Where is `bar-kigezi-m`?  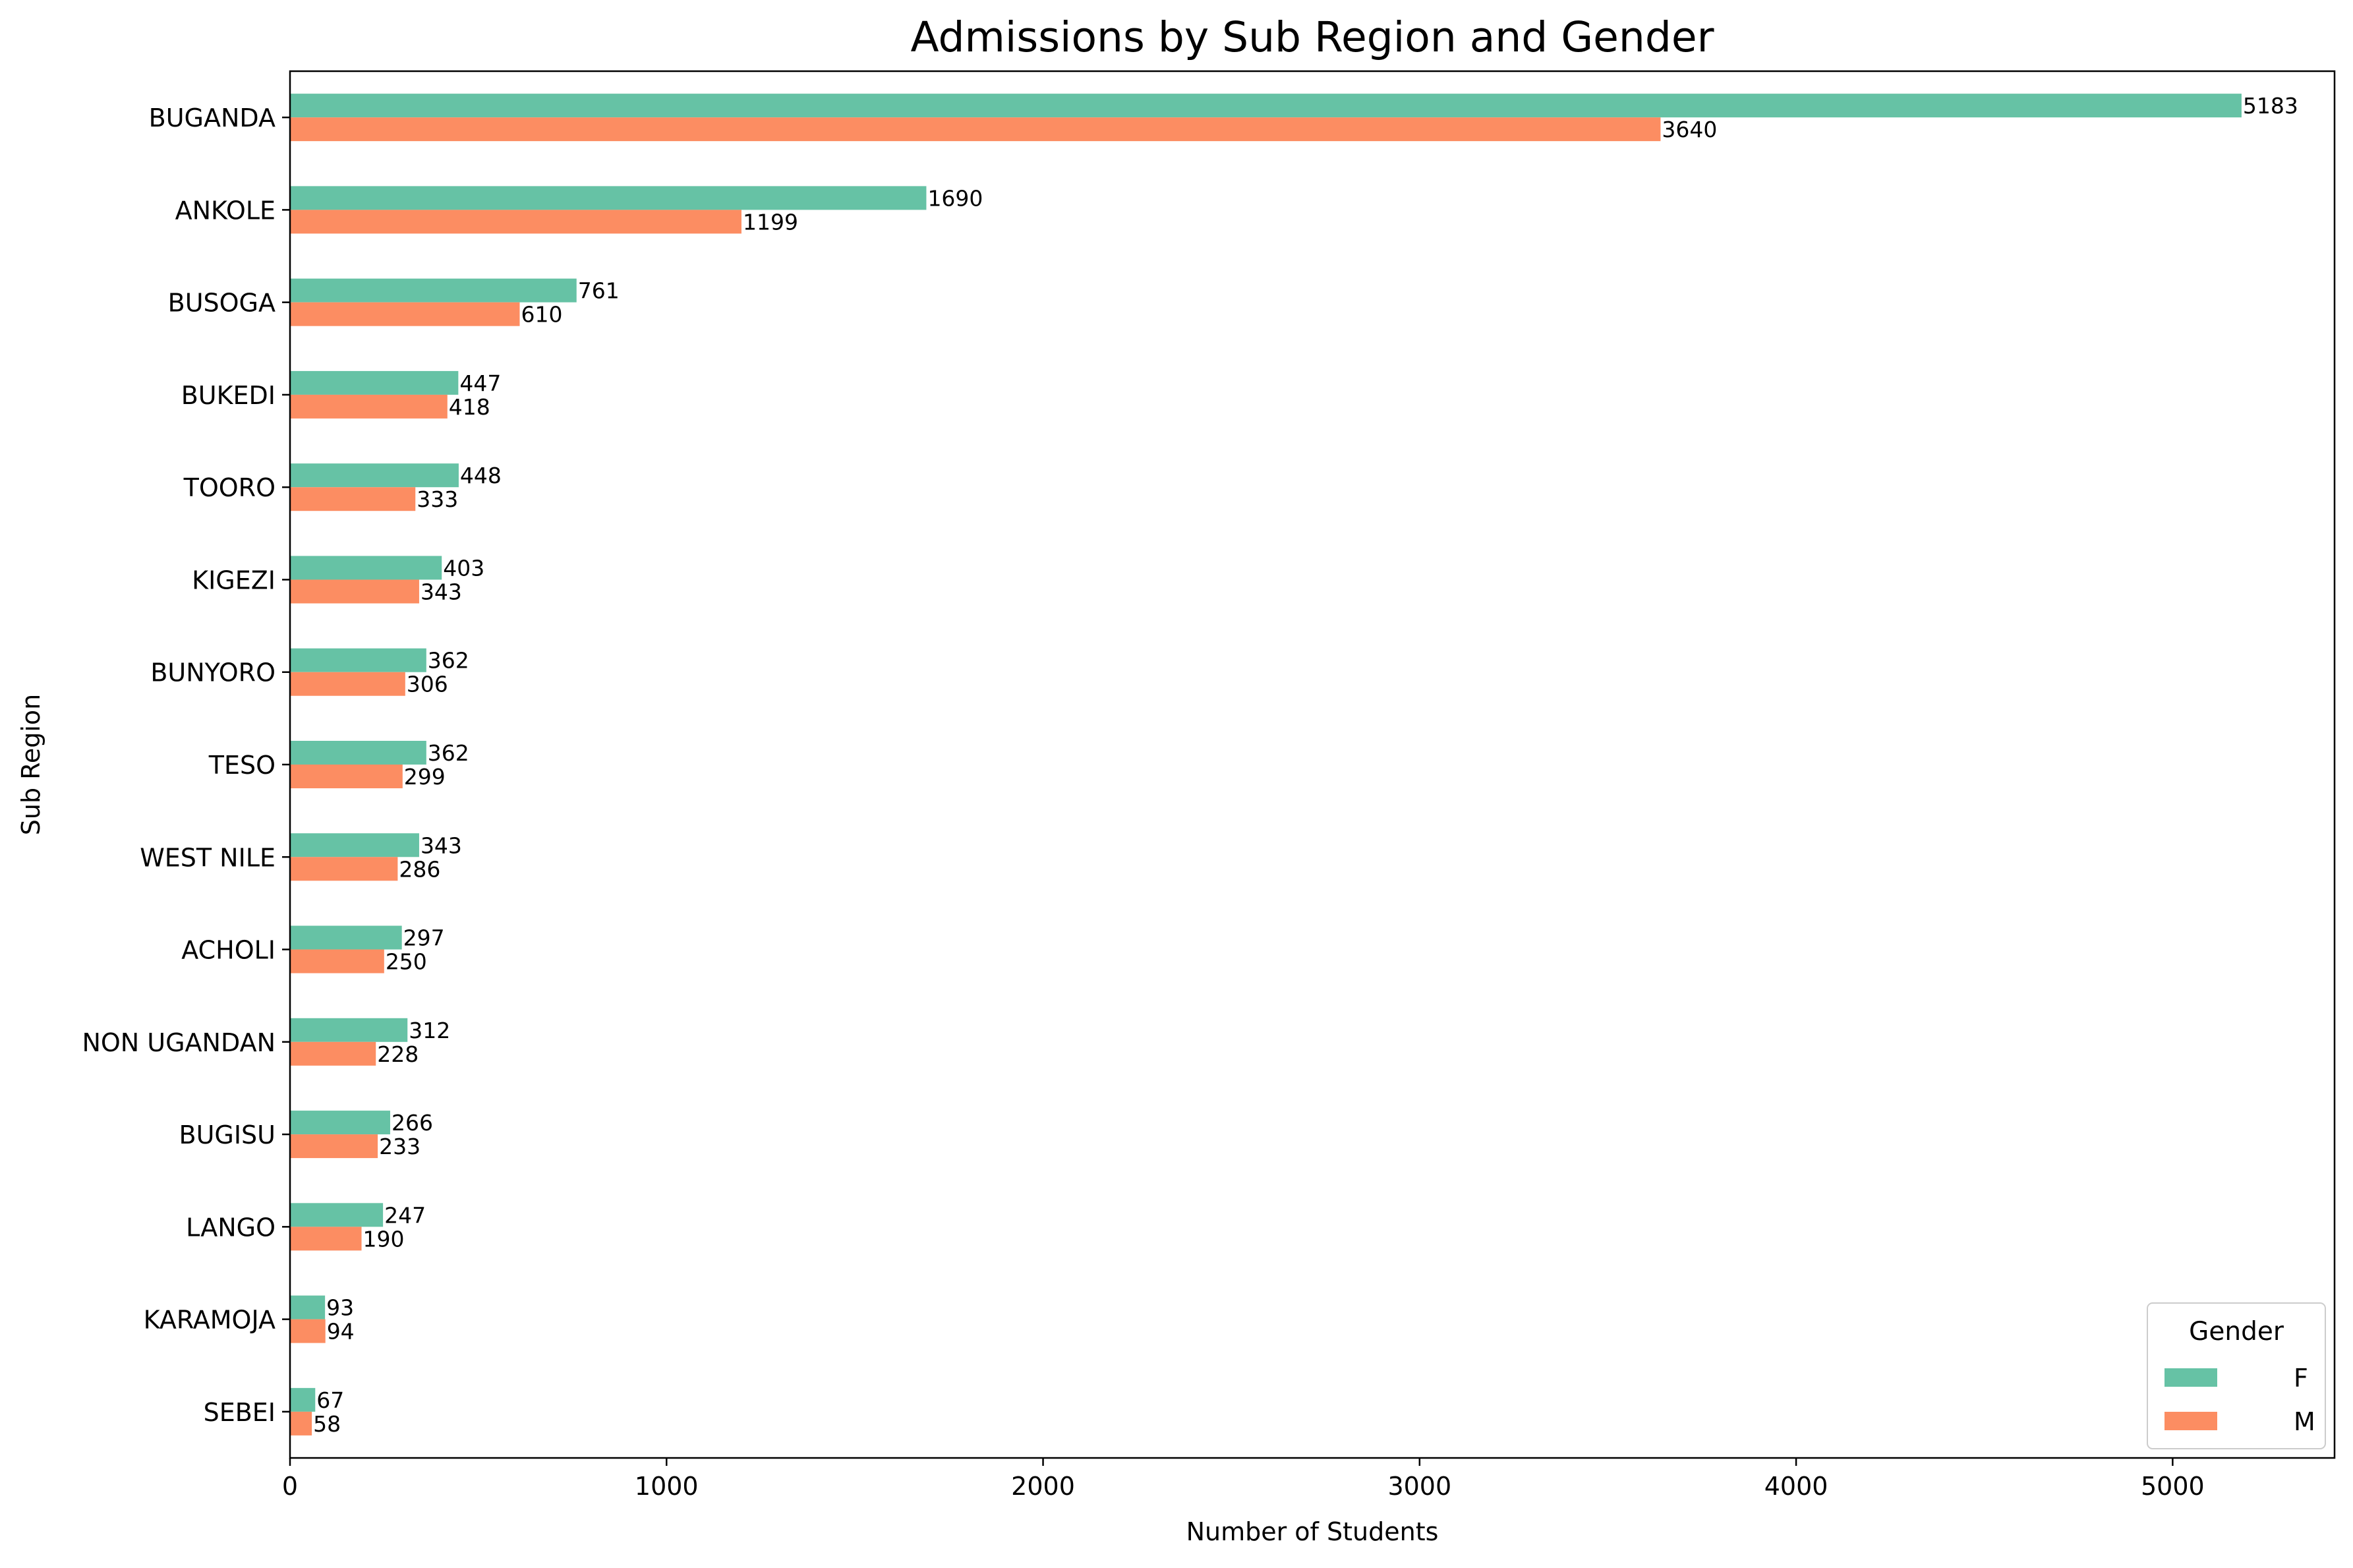
bar-kigezi-m is located at coordinates (354, 591).